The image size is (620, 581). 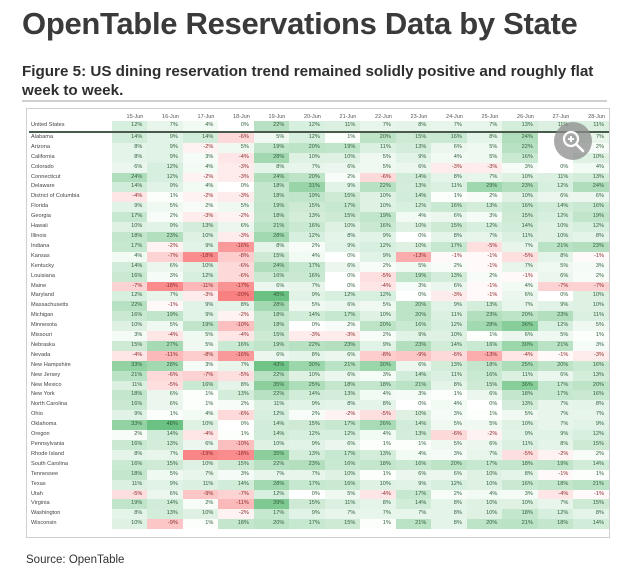 What do you see at coordinates (312, 117) in the screenshot?
I see `column-header: 20-Jun` at bounding box center [312, 117].